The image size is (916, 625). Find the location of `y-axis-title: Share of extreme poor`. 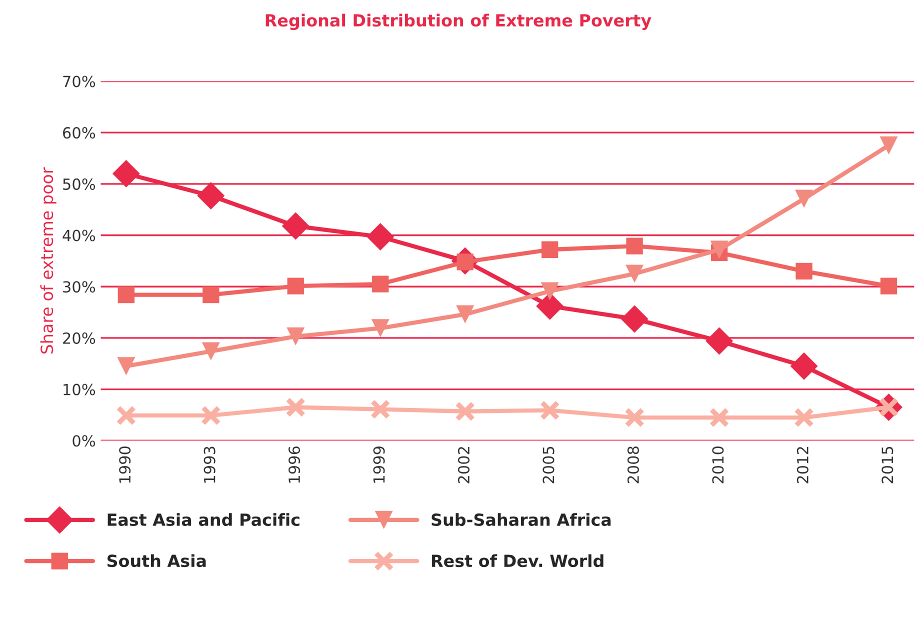

y-axis-title: Share of extreme poor is located at coordinates (48, 260).